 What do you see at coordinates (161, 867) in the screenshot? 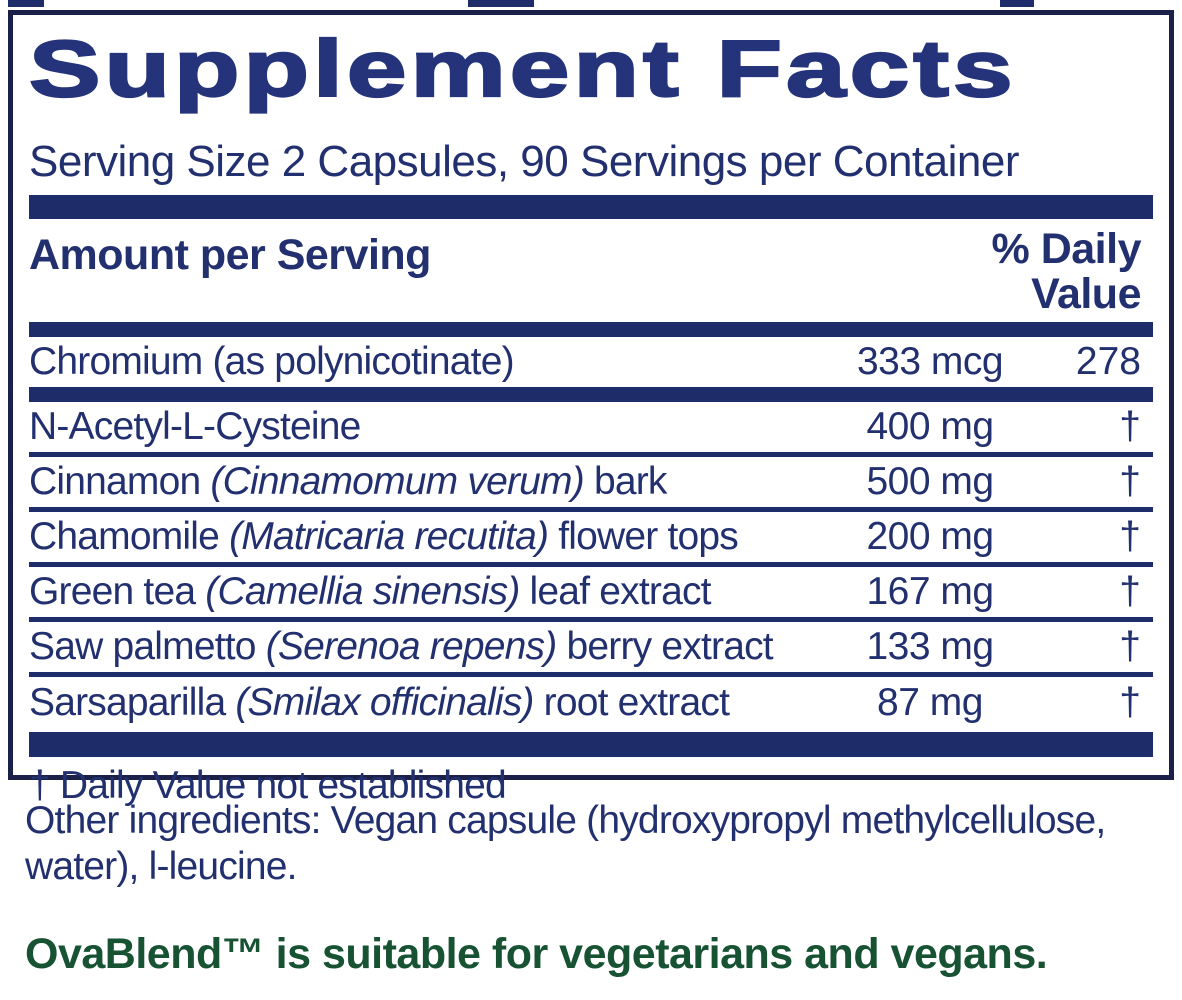
I see `other-ingredients-line2: water), l-leucine.` at bounding box center [161, 867].